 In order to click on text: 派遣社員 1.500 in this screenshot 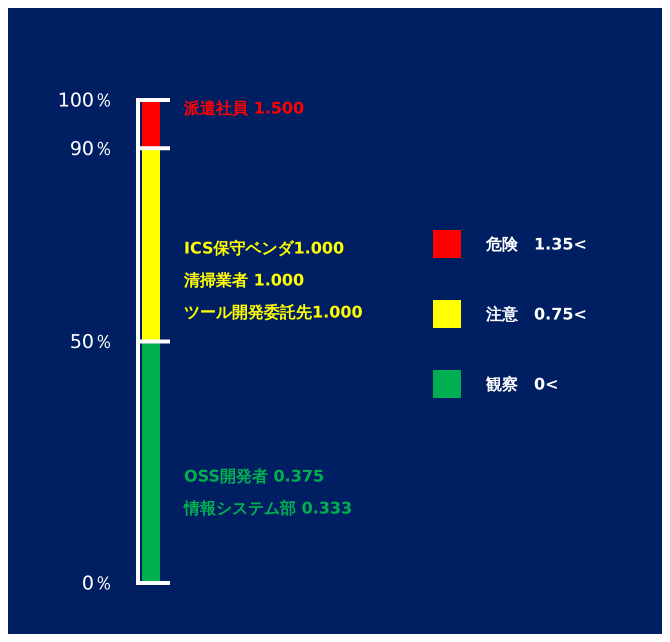, I will do `click(243, 108)`.